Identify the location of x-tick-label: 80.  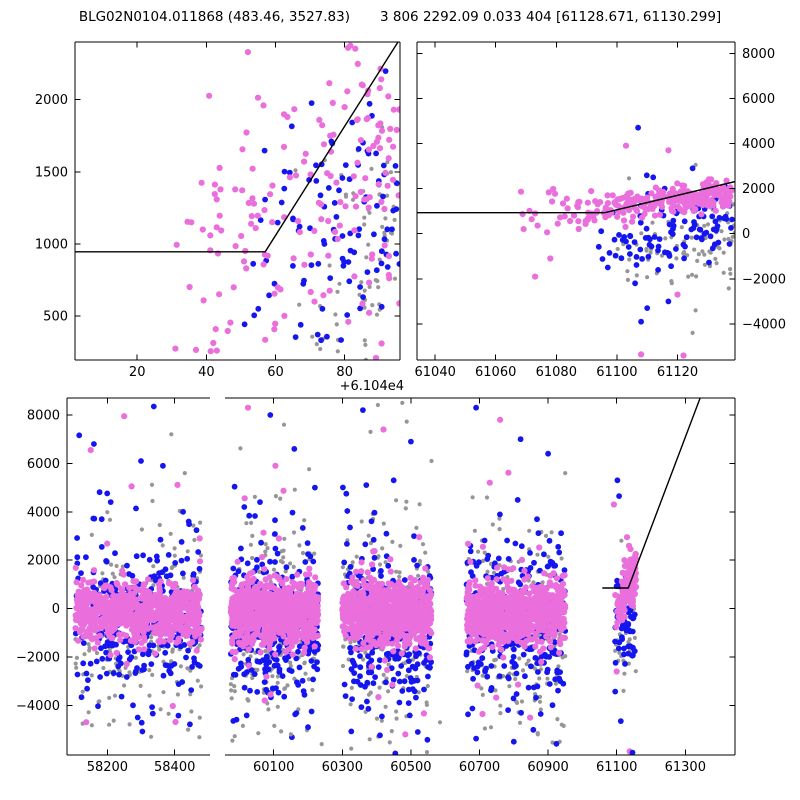
(344, 372).